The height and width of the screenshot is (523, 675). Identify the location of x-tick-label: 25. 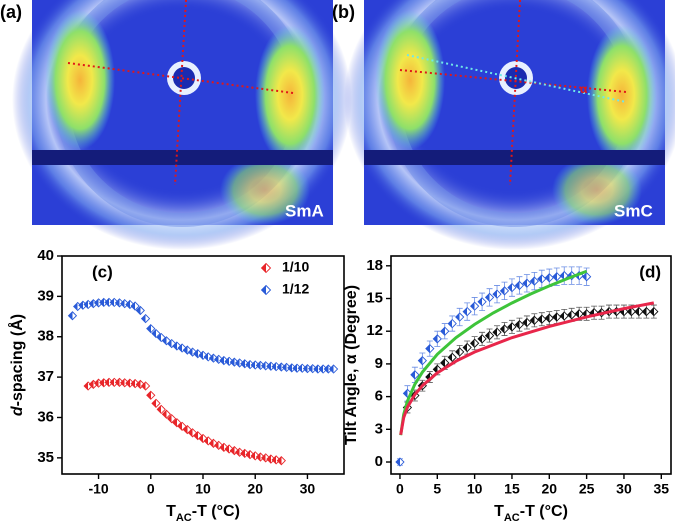
(587, 489).